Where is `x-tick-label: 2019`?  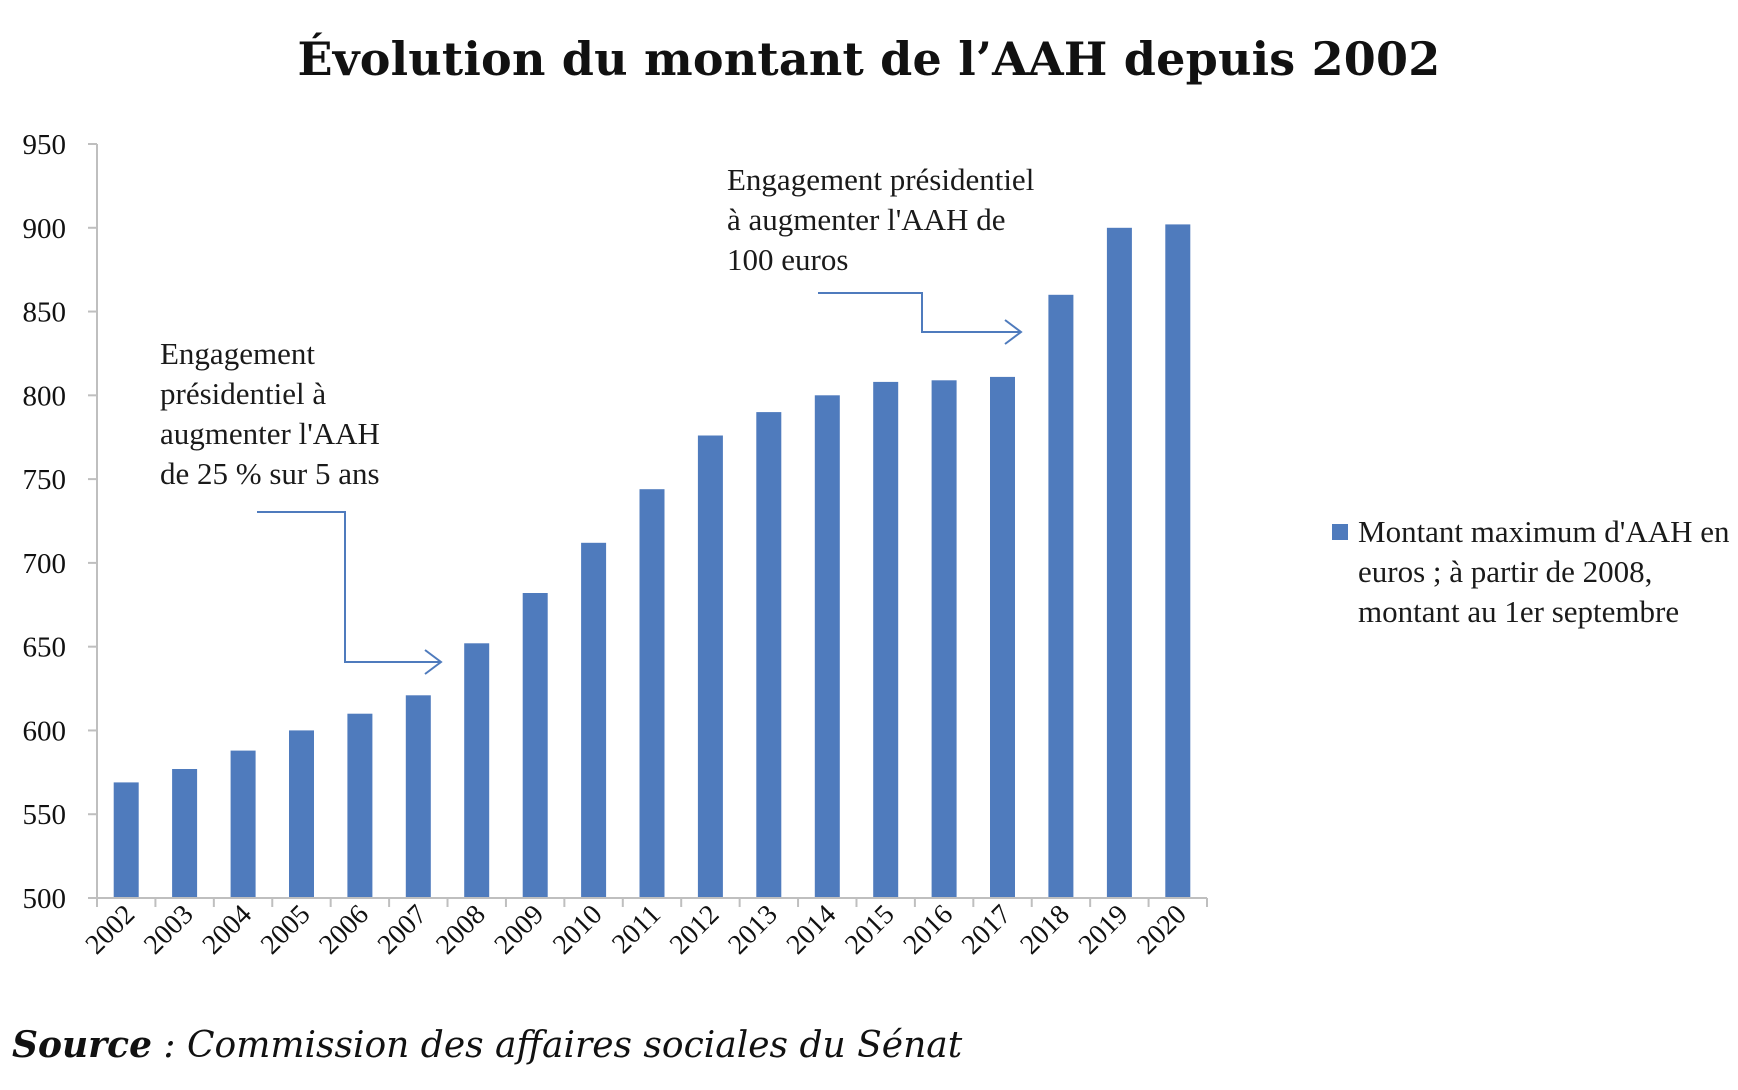 x-tick-label: 2019 is located at coordinates (1104, 930).